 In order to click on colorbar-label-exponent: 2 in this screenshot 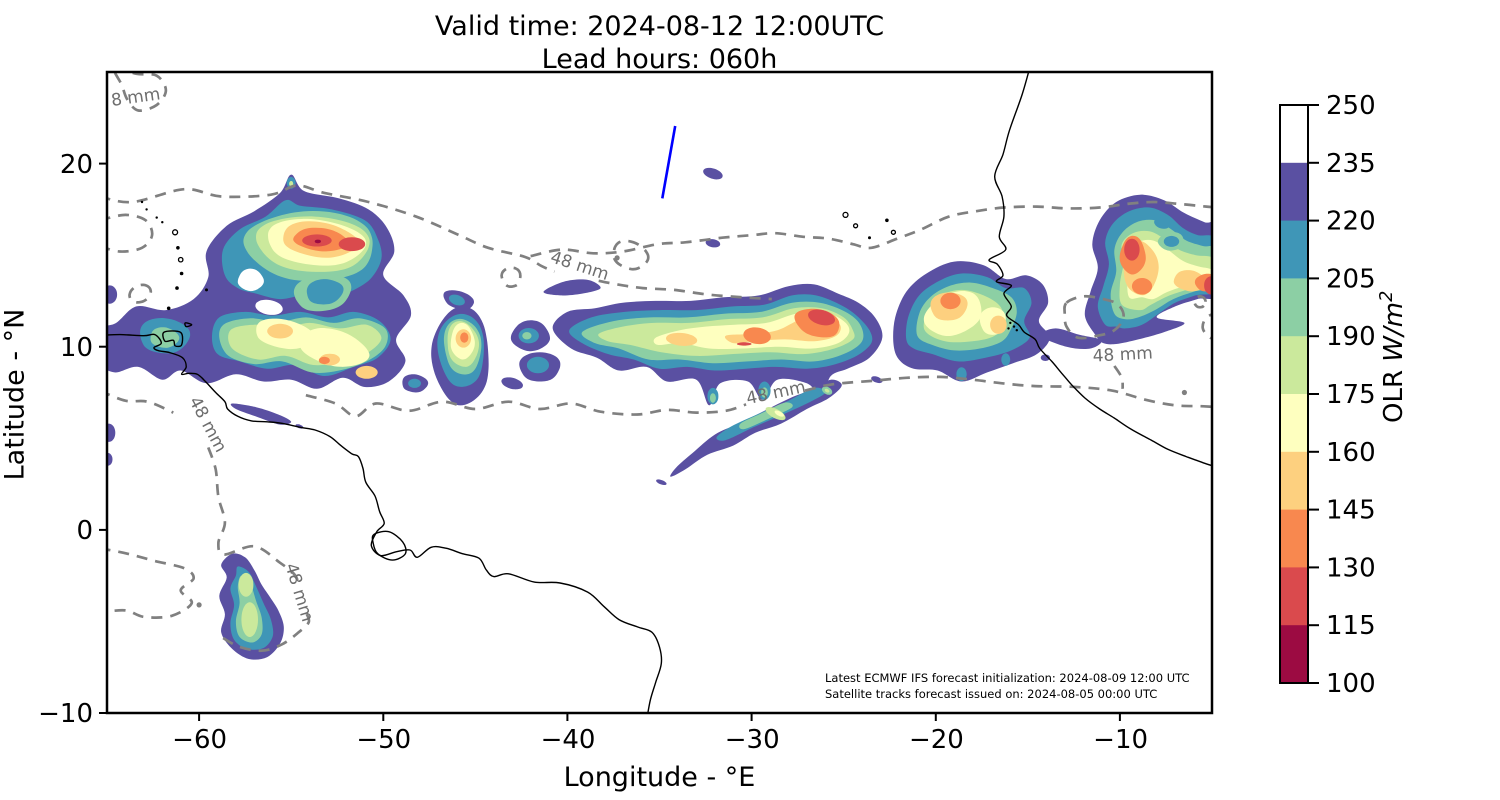, I will do `click(1387, 296)`.